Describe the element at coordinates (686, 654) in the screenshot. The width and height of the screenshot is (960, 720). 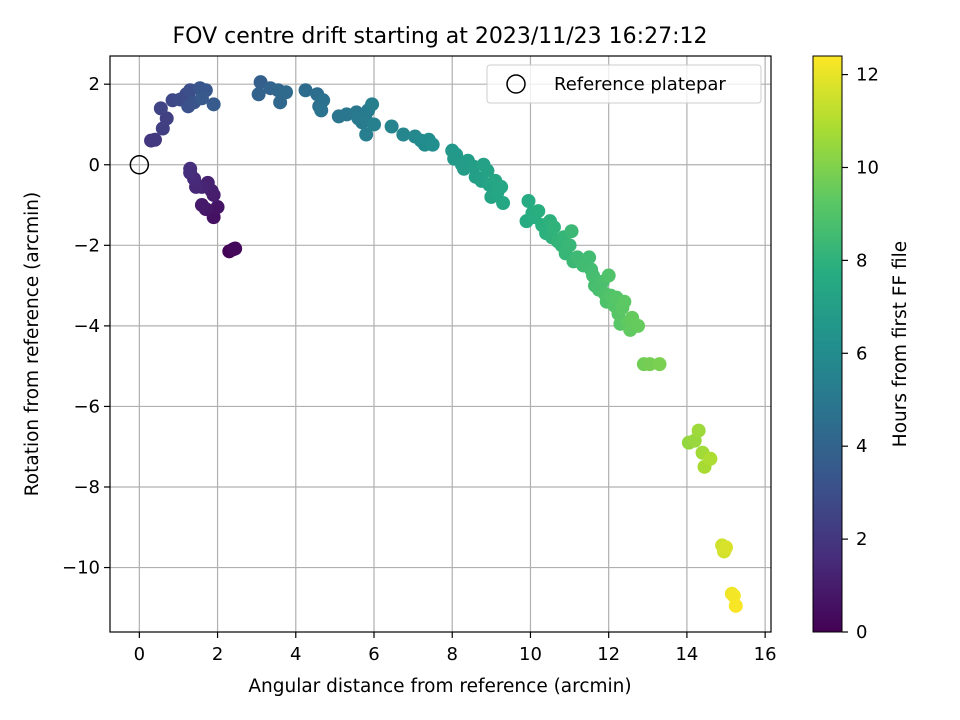
I see `x-tick-label: 14` at that location.